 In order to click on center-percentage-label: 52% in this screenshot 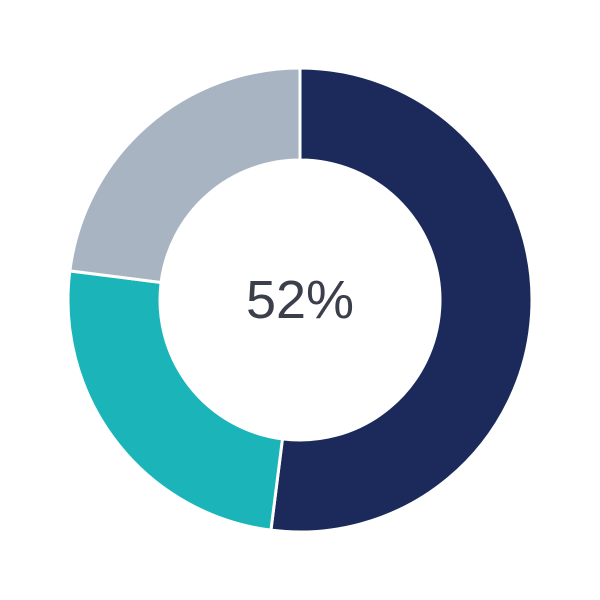, I will do `click(300, 300)`.